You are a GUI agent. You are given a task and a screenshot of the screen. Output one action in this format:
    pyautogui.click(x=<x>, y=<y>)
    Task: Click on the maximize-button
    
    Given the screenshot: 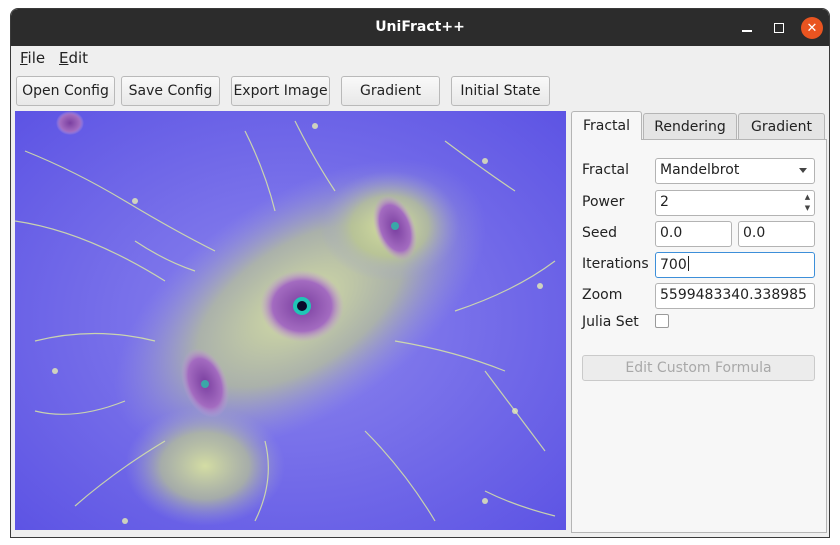 What is the action you would take?
    pyautogui.click(x=779, y=28)
    